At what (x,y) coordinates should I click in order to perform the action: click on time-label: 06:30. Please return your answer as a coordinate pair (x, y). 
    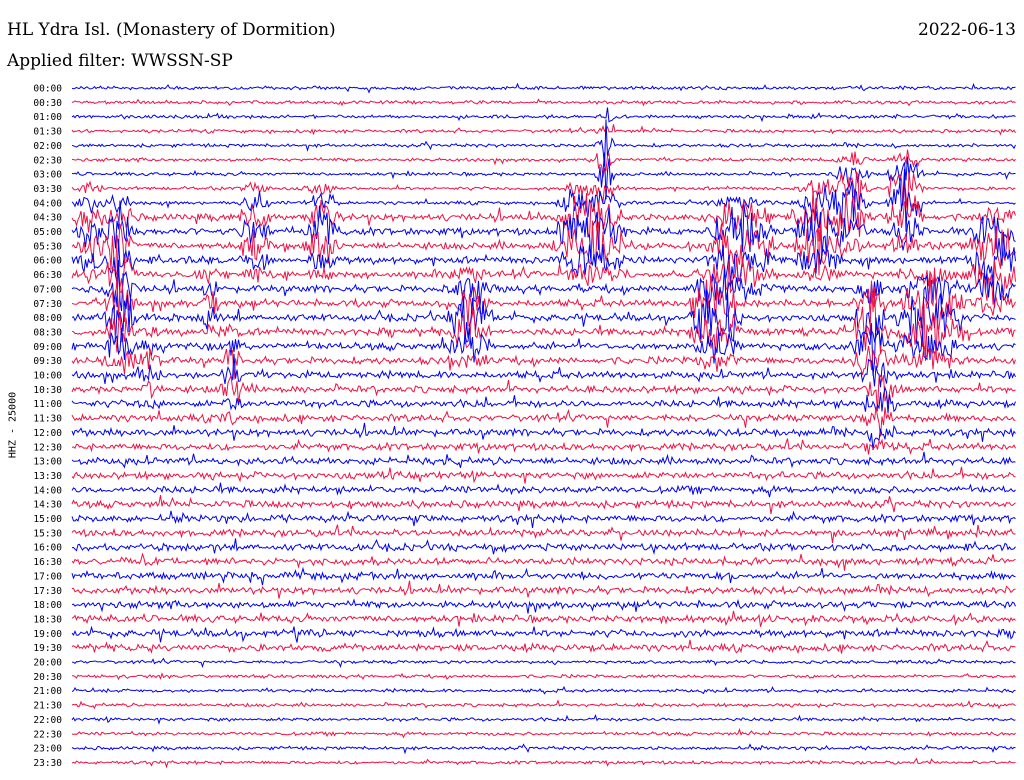
    Looking at the image, I should click on (47, 275).